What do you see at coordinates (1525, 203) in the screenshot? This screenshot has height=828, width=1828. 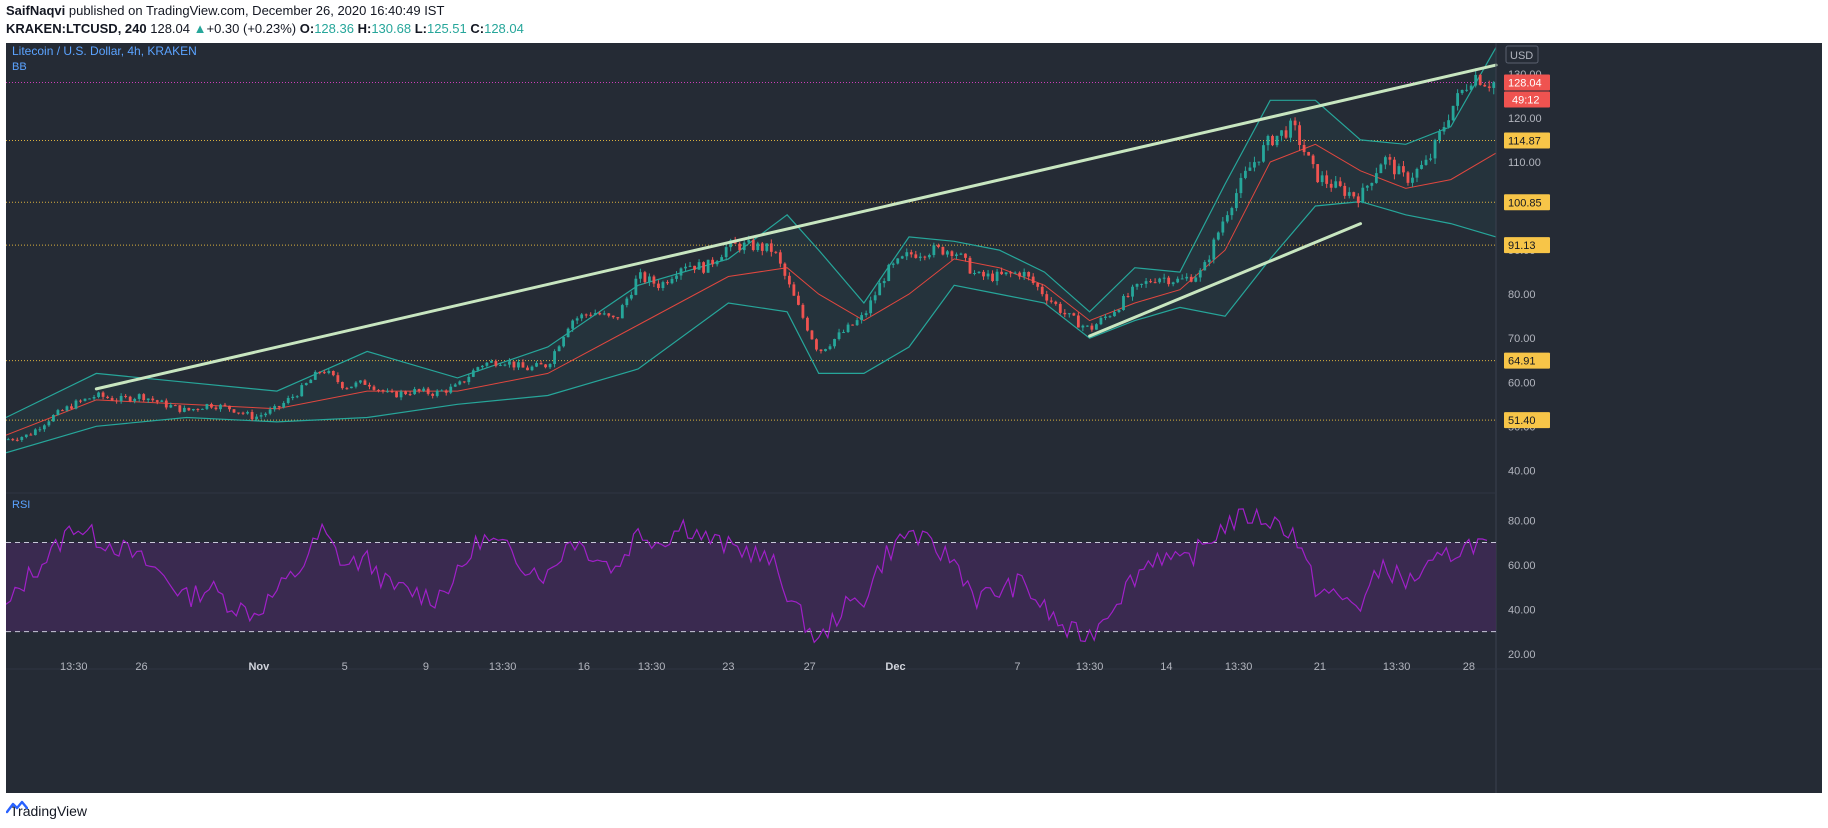 I see `level-tag-label-2: 100.85` at bounding box center [1525, 203].